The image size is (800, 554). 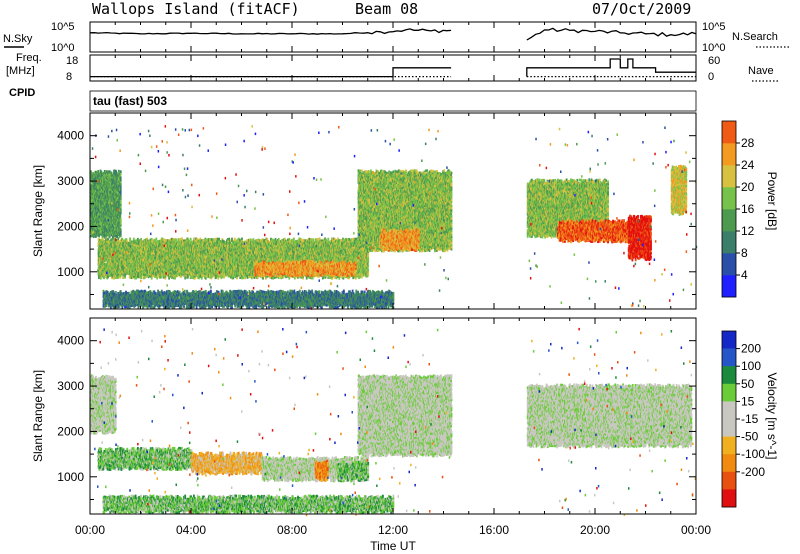 I want to click on freq-series, so click(x=393, y=68).